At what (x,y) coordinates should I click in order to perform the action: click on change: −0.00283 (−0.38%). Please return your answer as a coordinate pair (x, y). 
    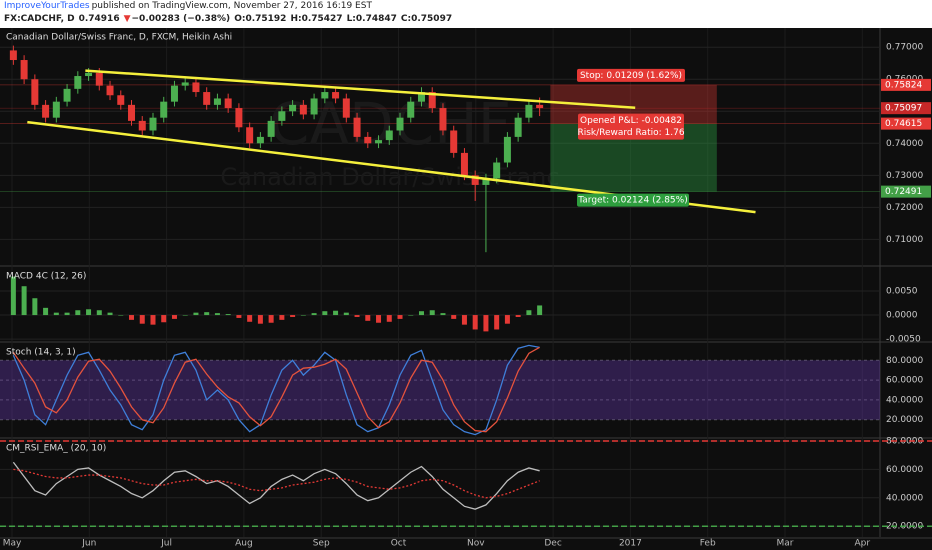
    Looking at the image, I should click on (181, 19).